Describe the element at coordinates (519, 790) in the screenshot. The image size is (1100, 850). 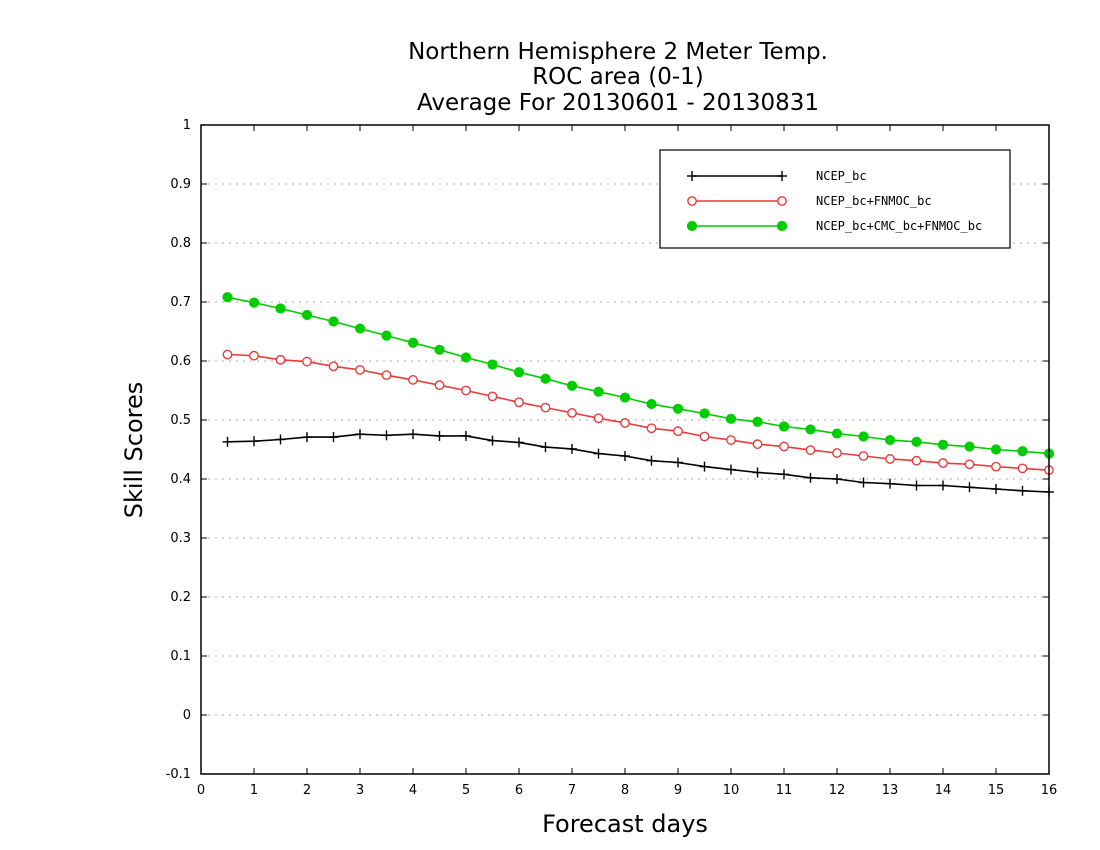
I see `x-tick-label: 6` at that location.